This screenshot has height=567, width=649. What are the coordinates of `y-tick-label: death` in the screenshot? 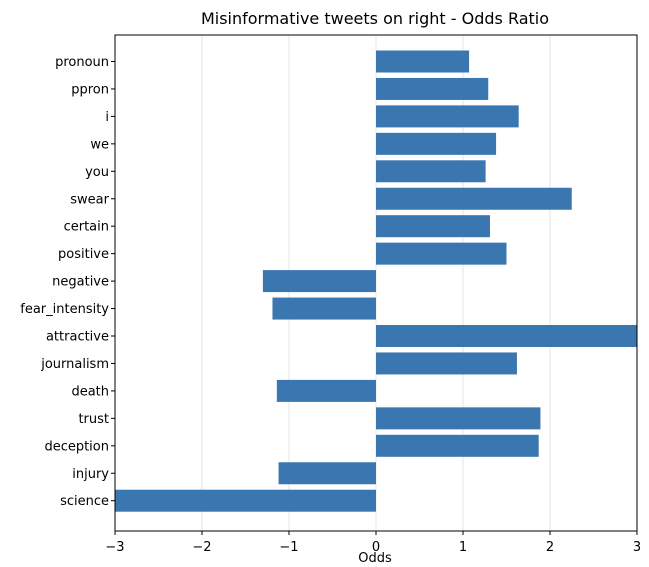 It's located at (90, 391).